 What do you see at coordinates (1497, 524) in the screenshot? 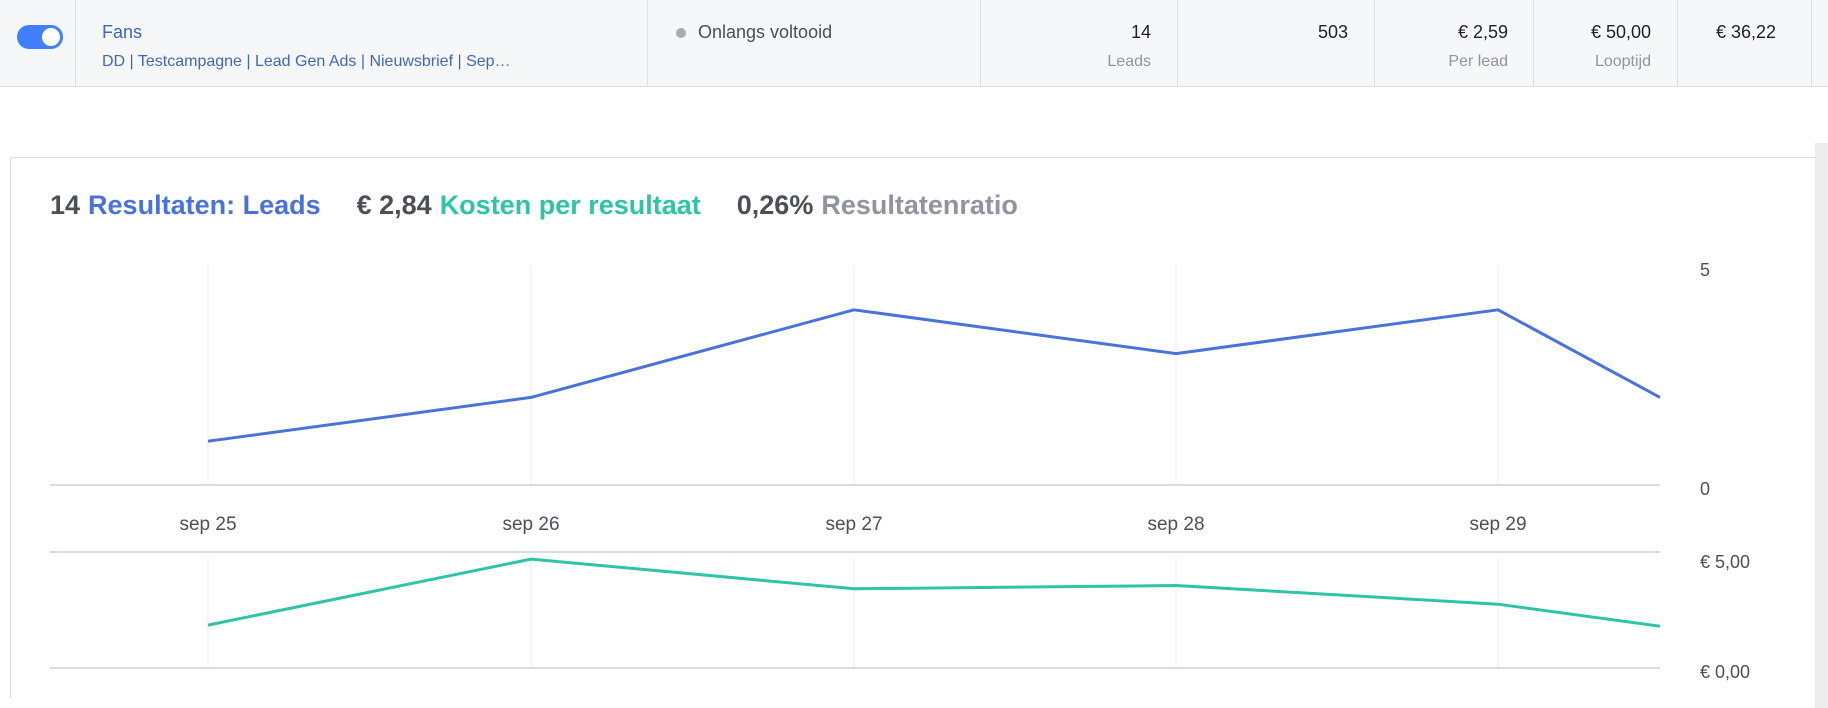
I see `x-tick-label: sep 29` at bounding box center [1497, 524].